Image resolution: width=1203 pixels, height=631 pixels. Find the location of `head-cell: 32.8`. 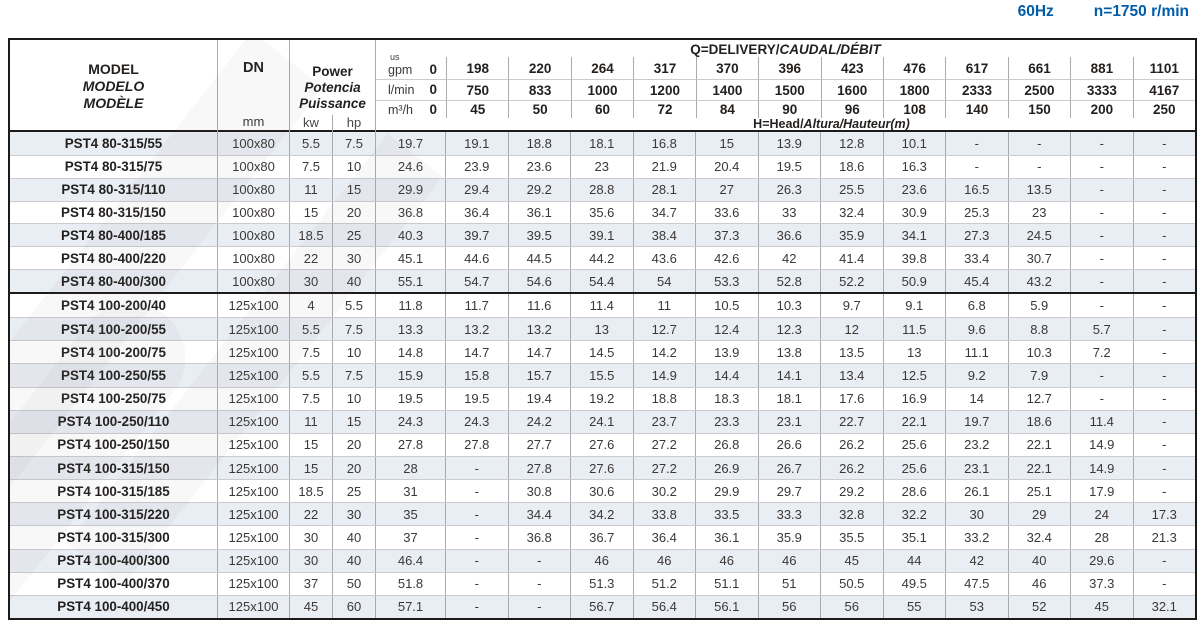

head-cell: 32.8 is located at coordinates (851, 514).